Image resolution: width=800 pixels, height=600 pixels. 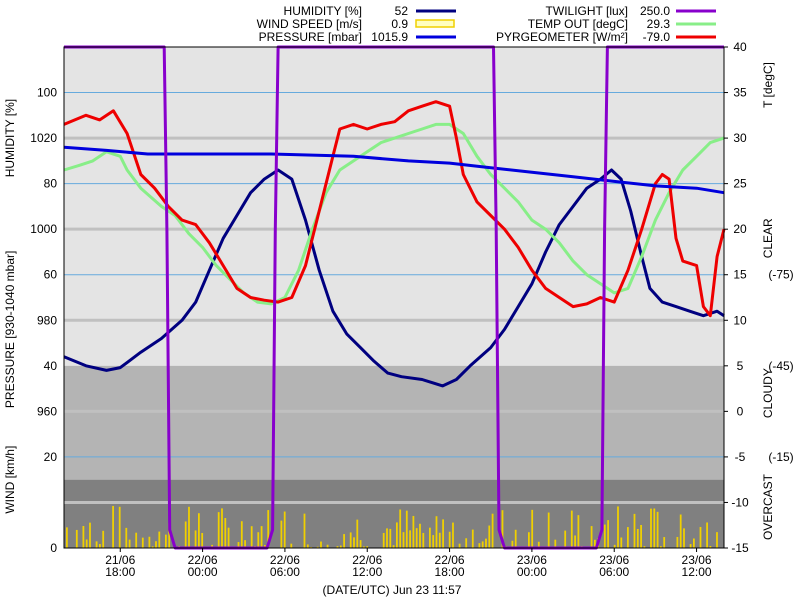 What do you see at coordinates (740, 548) in the screenshot?
I see `right-tick-label: -15` at bounding box center [740, 548].